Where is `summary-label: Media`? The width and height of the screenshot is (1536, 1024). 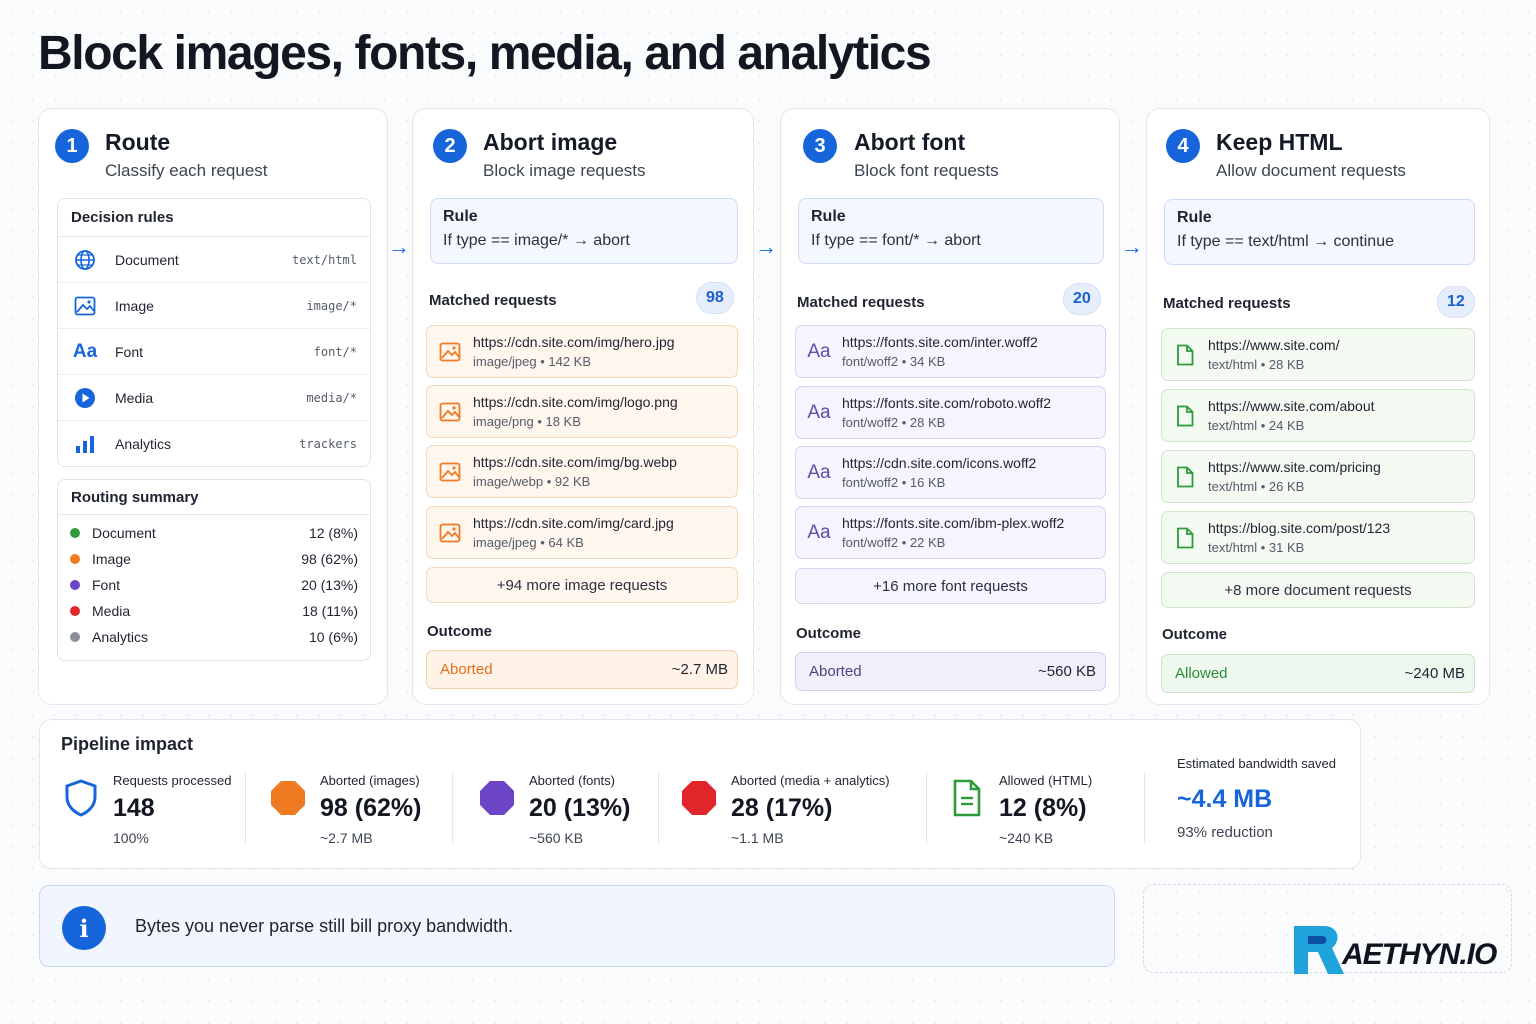
summary-label: Media is located at coordinates (111, 611).